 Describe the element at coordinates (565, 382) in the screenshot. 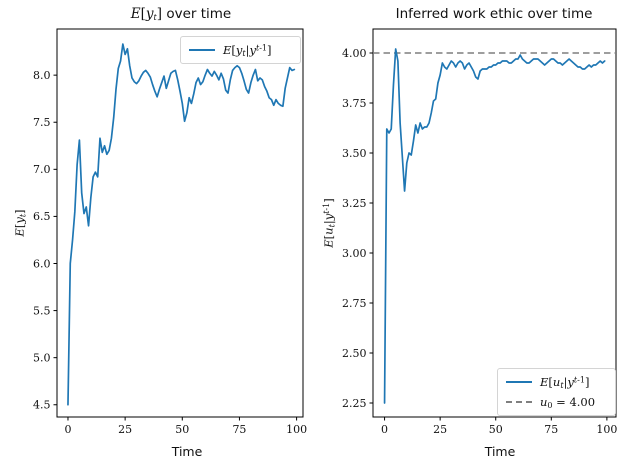

I see `legend-label: E[ut|yt-1]` at that location.